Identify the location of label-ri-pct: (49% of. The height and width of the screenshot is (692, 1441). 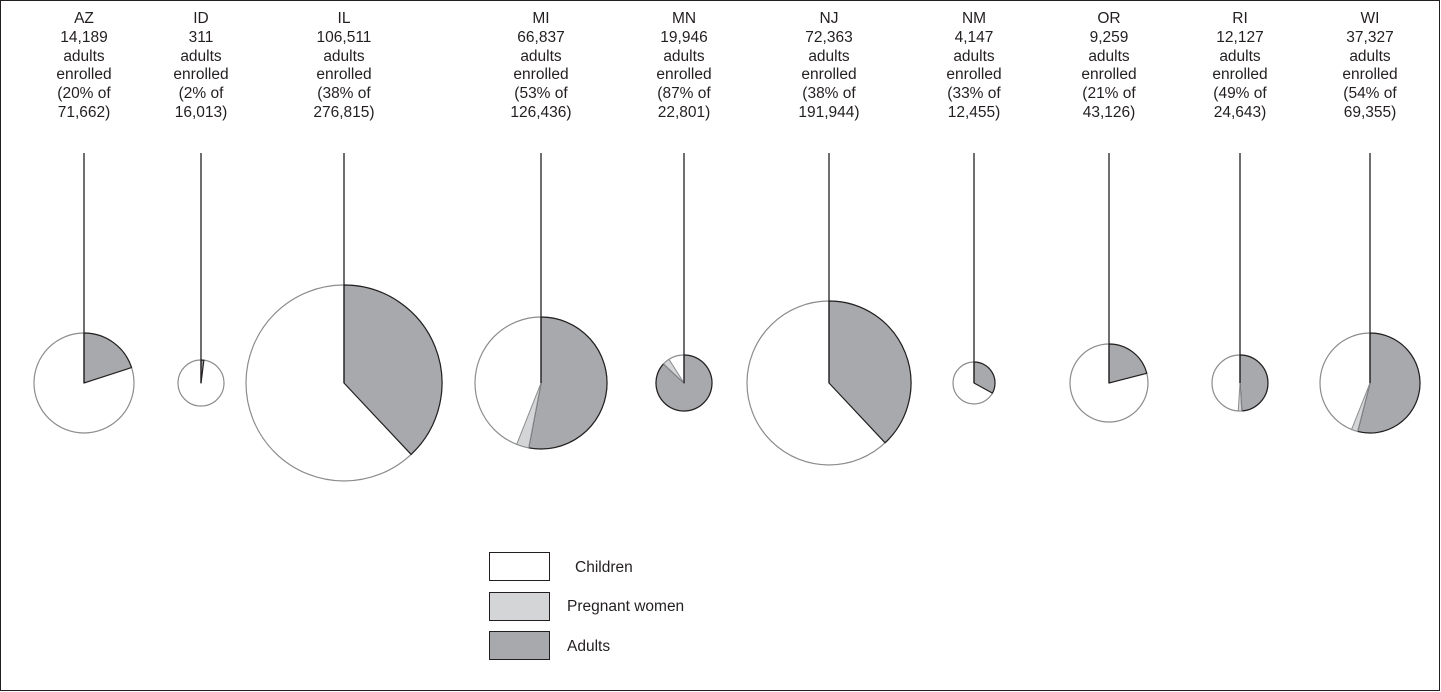
(1240, 94).